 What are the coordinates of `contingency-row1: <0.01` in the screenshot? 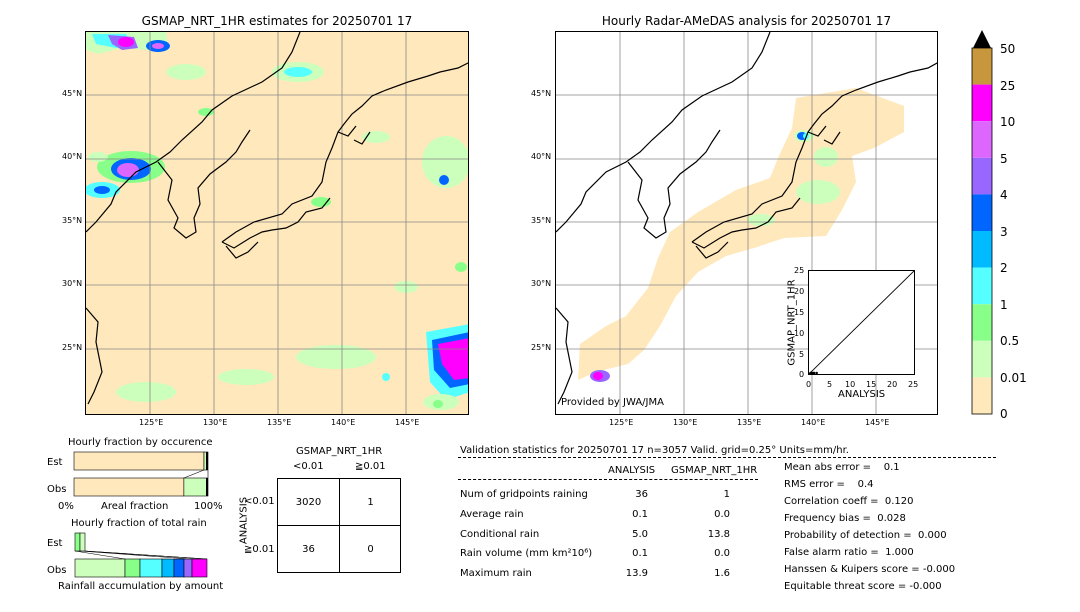 It's located at (259, 501).